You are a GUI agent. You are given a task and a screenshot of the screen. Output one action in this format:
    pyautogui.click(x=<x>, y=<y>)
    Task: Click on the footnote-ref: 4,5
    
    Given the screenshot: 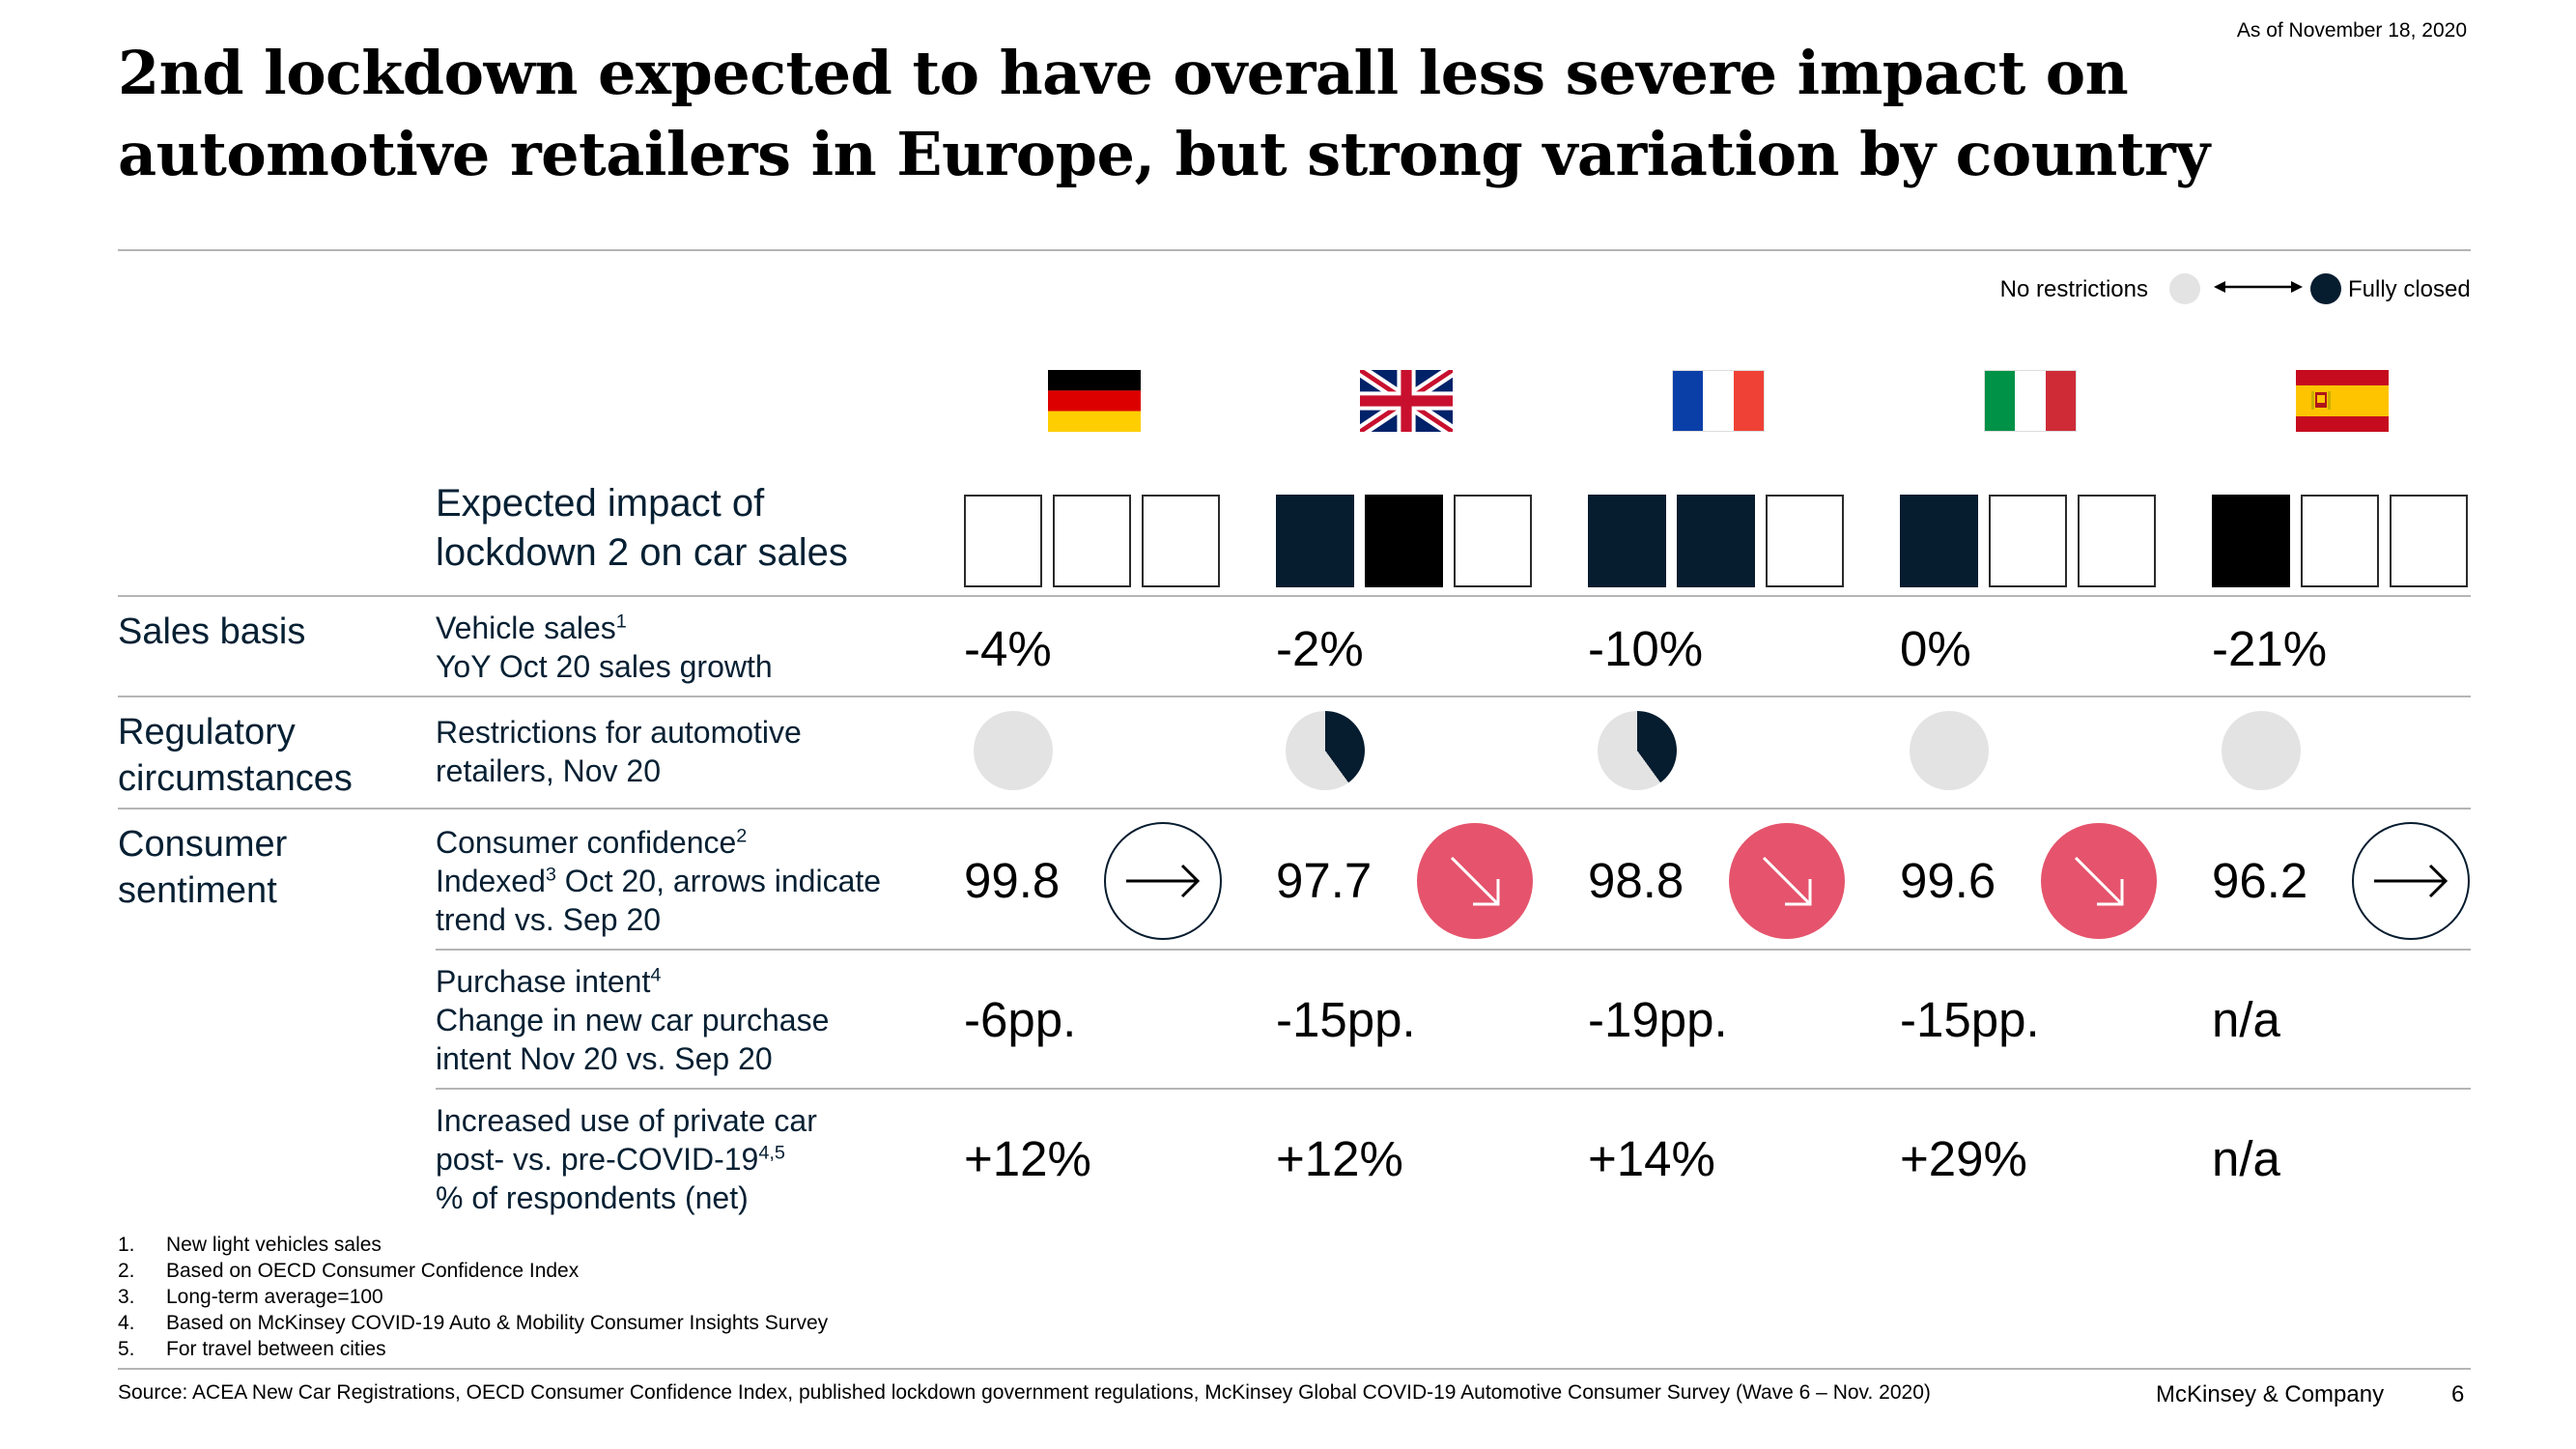 What is the action you would take?
    pyautogui.click(x=771, y=1153)
    